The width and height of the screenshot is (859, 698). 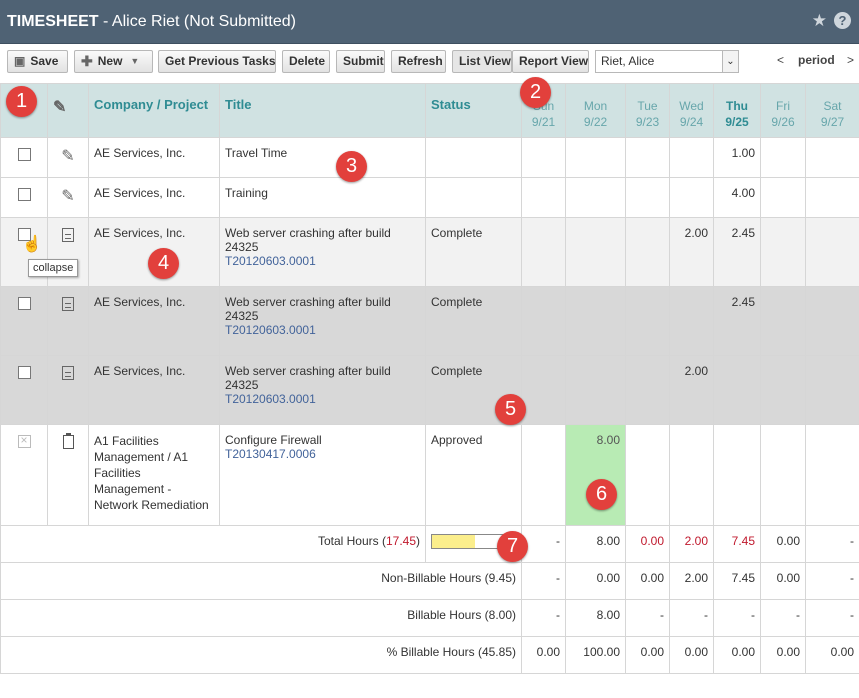 What do you see at coordinates (667, 61) in the screenshot?
I see `employee-select: Riet, Alice ⌄` at bounding box center [667, 61].